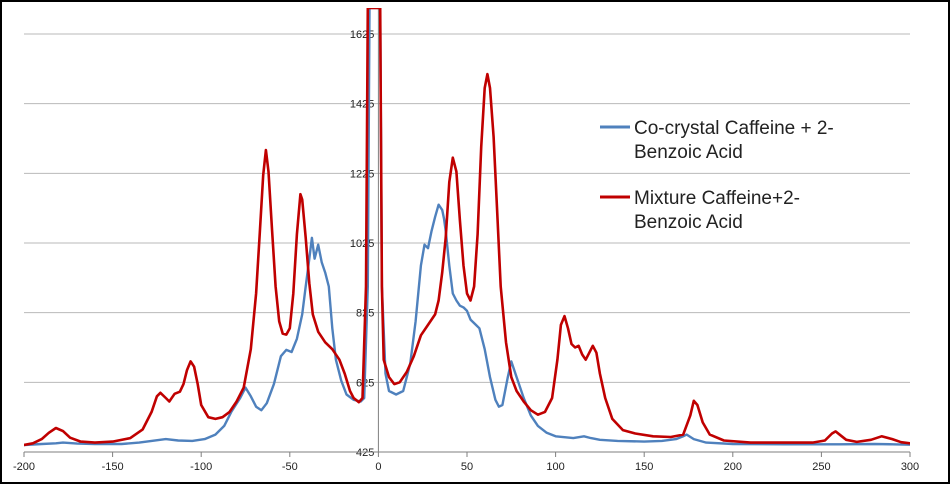 The image size is (950, 484). What do you see at coordinates (24, 467) in the screenshot?
I see `x-tick-label--200: -200` at bounding box center [24, 467].